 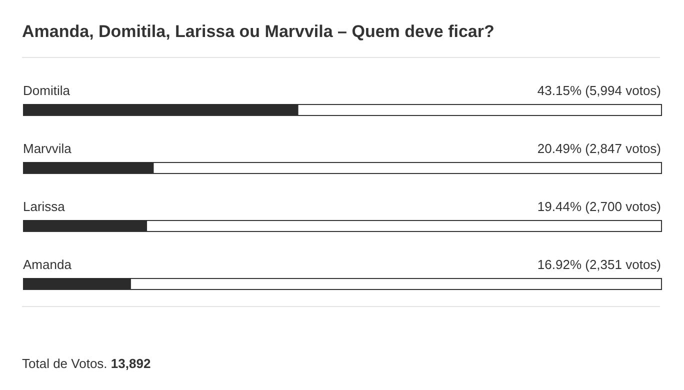 What do you see at coordinates (47, 148) in the screenshot?
I see `y-tick-label: Marvvila` at bounding box center [47, 148].